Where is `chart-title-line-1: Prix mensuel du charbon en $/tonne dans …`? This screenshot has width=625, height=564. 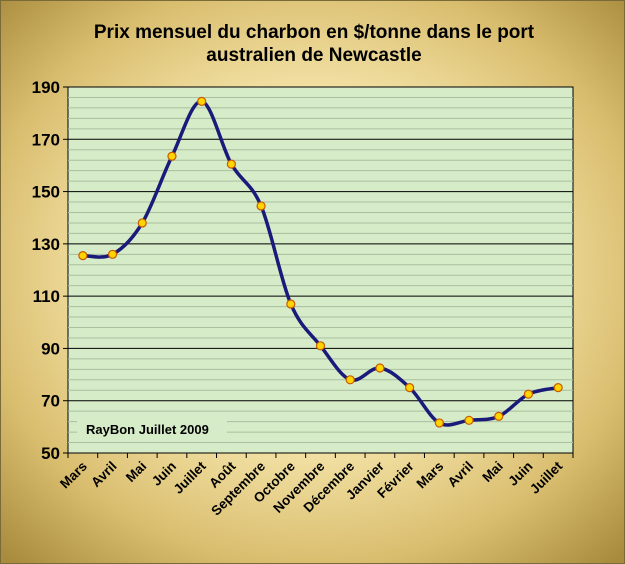 chart-title-line-1: Prix mensuel du charbon en $/tonne dans … is located at coordinates (314, 32).